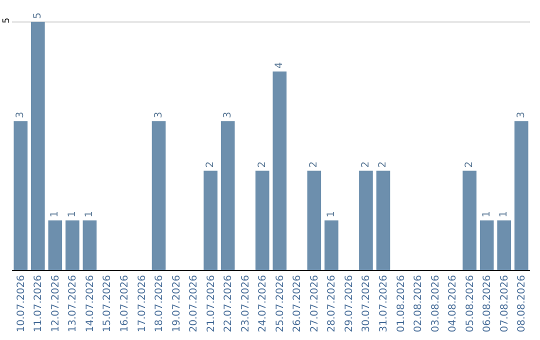  What do you see at coordinates (522, 303) in the screenshot?
I see `x-tick-label: 08.08.2026` at bounding box center [522, 303].